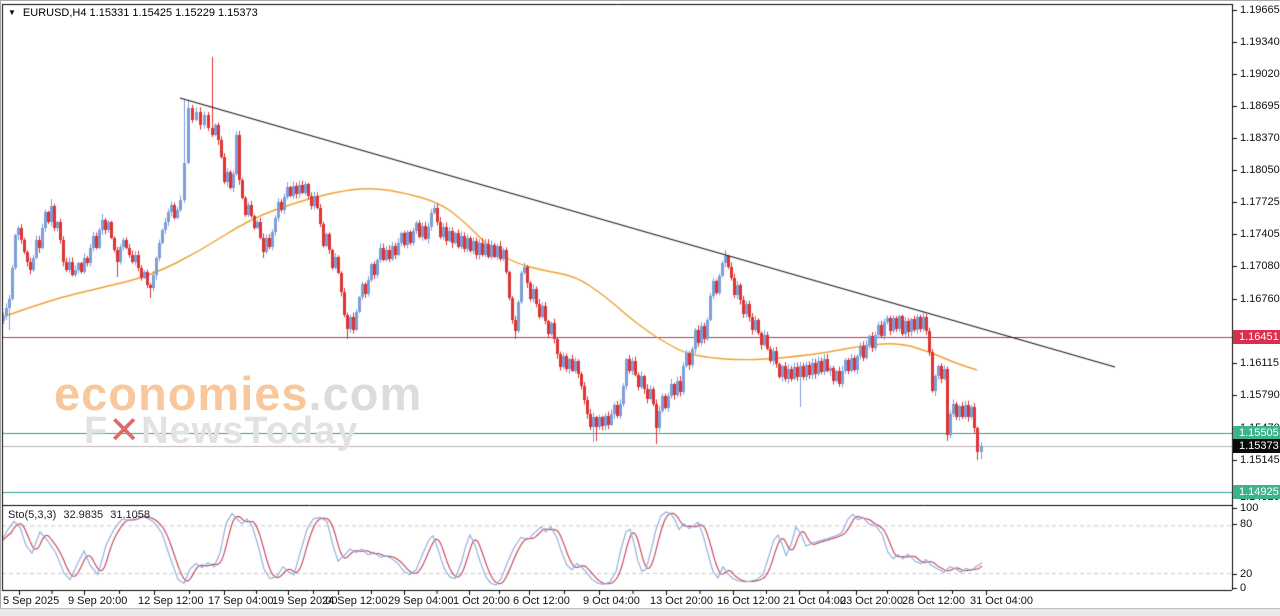 The width and height of the screenshot is (1280, 616). I want to click on price-axis-label: 1.17725, so click(1260, 202).